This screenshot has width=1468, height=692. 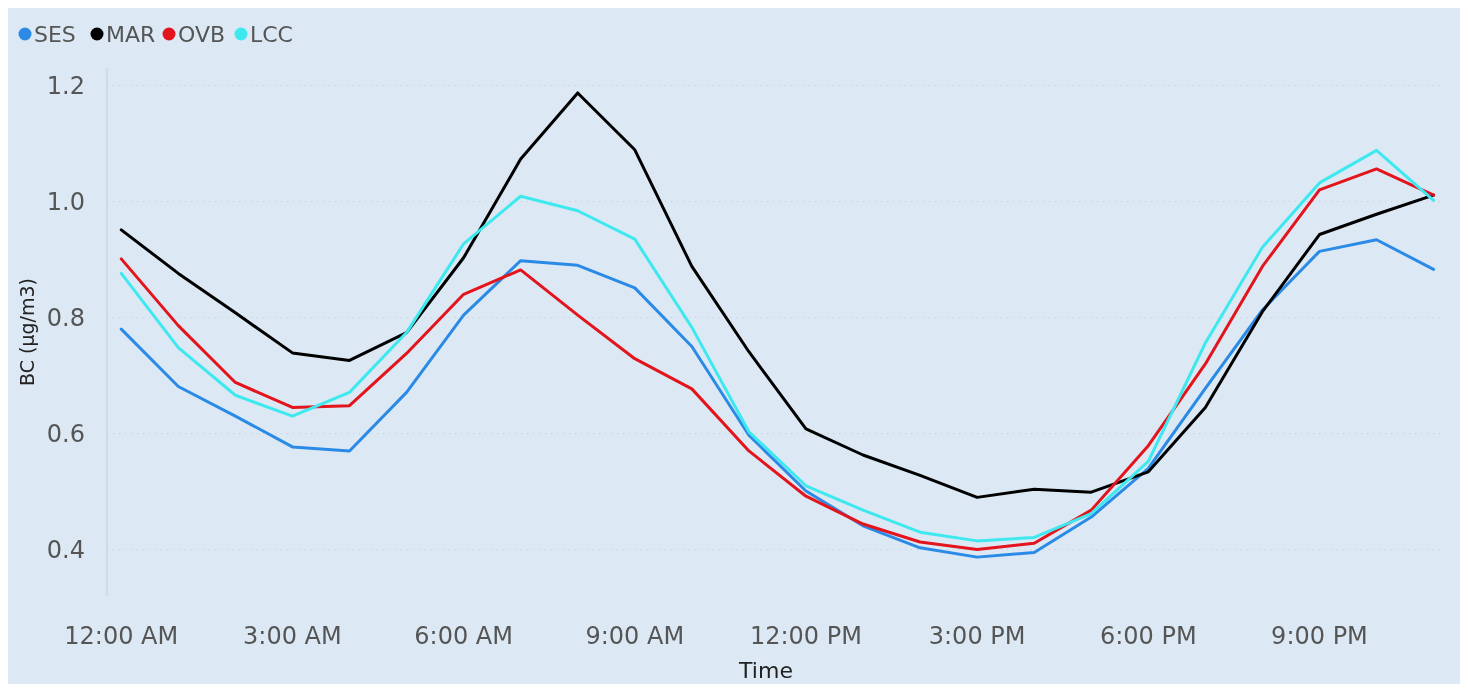 What do you see at coordinates (635, 636) in the screenshot?
I see `x-tick-label: 9:00 AM` at bounding box center [635, 636].